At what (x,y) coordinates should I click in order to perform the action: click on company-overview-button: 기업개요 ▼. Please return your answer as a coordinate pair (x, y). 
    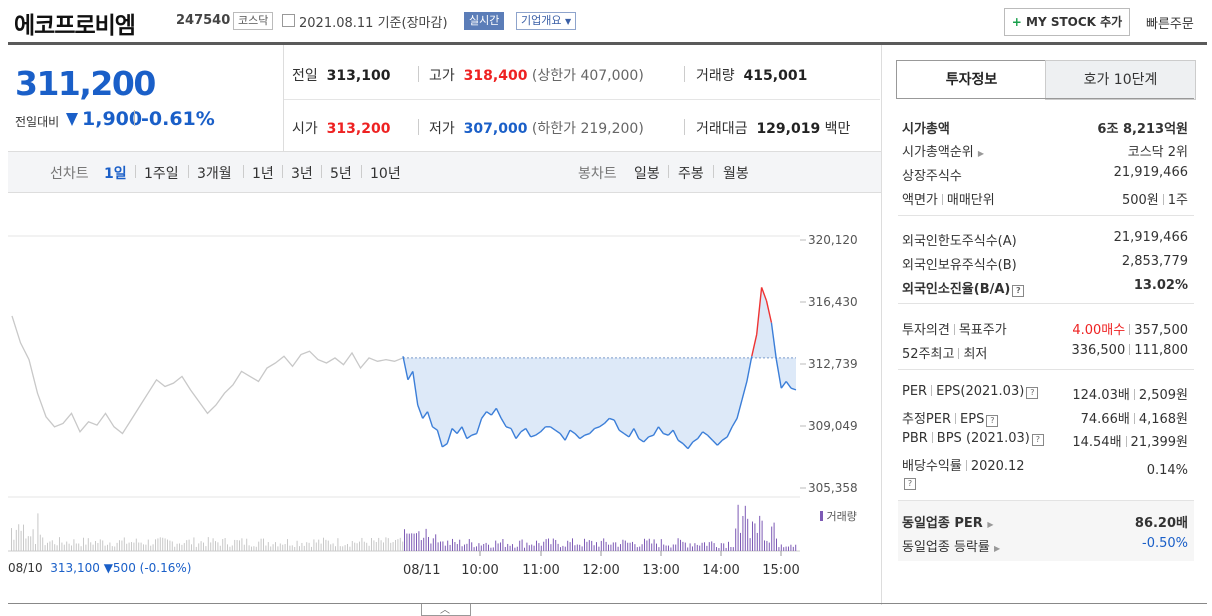
    Looking at the image, I should click on (546, 21).